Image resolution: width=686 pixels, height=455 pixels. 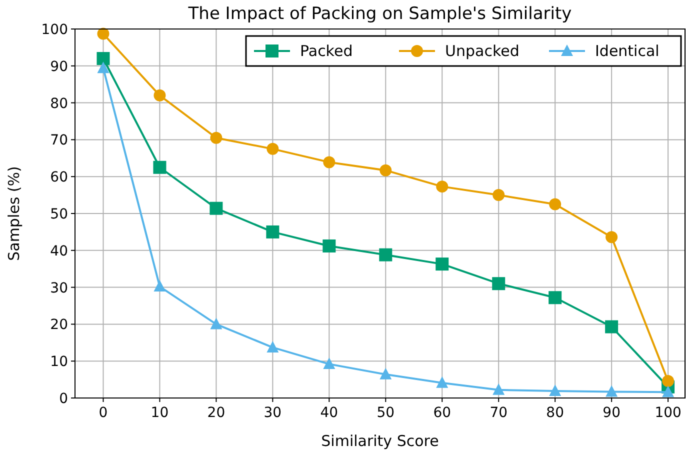 What do you see at coordinates (555, 413) in the screenshot?
I see `x-tick-label: 80` at bounding box center [555, 413].